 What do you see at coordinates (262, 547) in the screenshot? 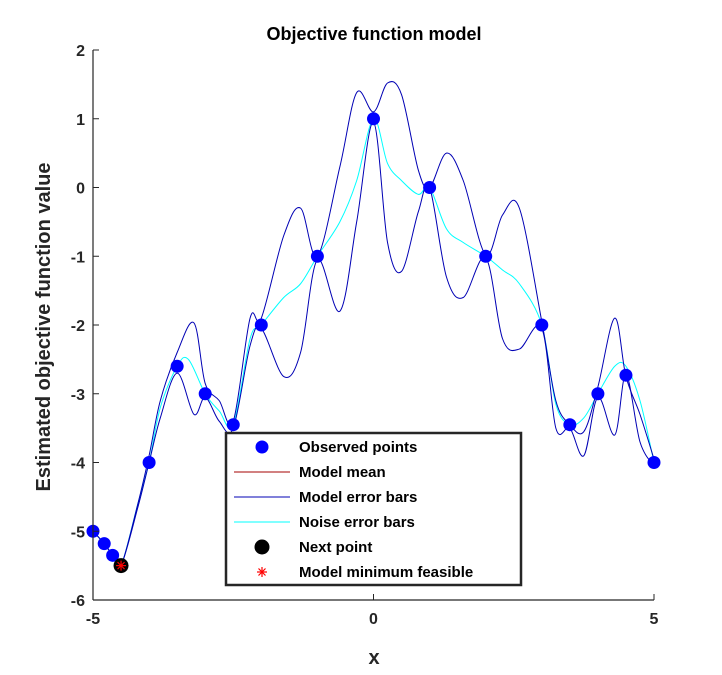
I see `legend-marker-next` at bounding box center [262, 547].